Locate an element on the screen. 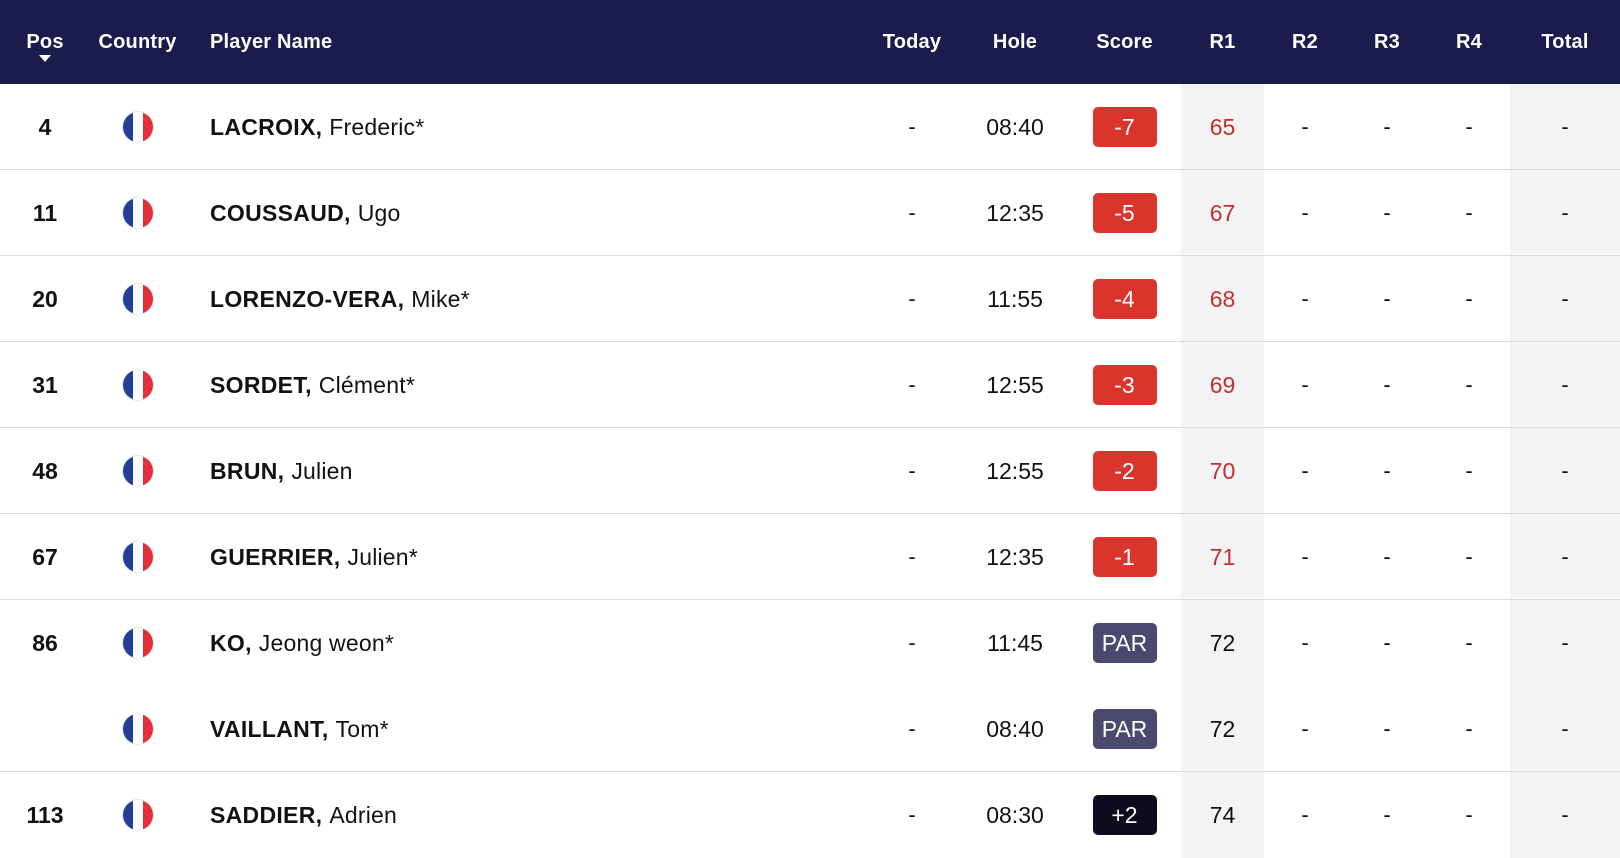 This screenshot has height=858, width=1620. r1-cell: 74 is located at coordinates (1222, 815).